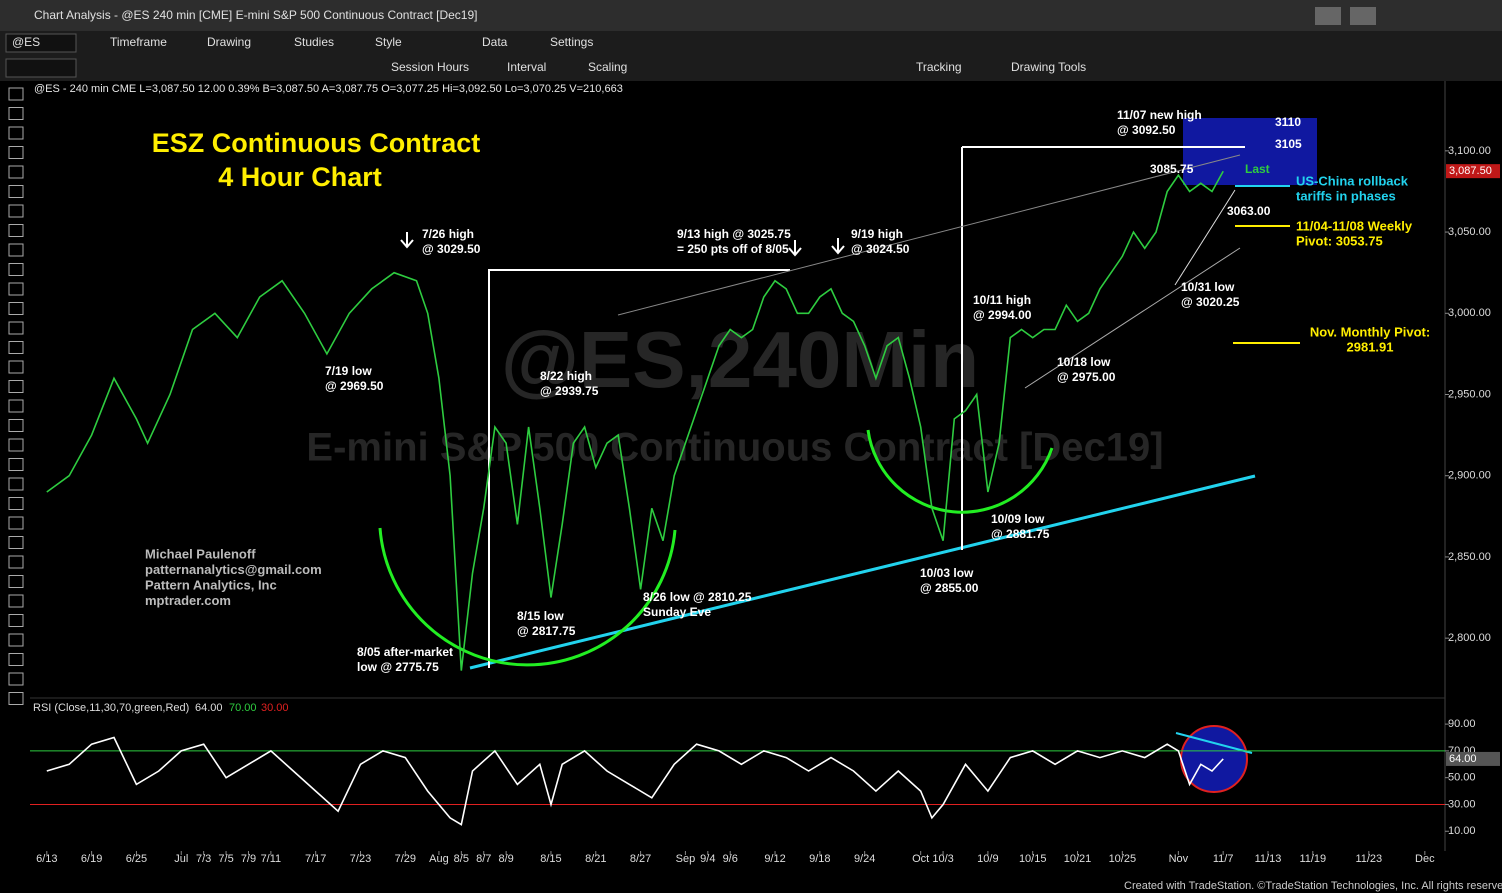 The width and height of the screenshot is (1502, 893). Describe the element at coordinates (430, 67) in the screenshot. I see `toolbar-item: Session Hours` at that location.